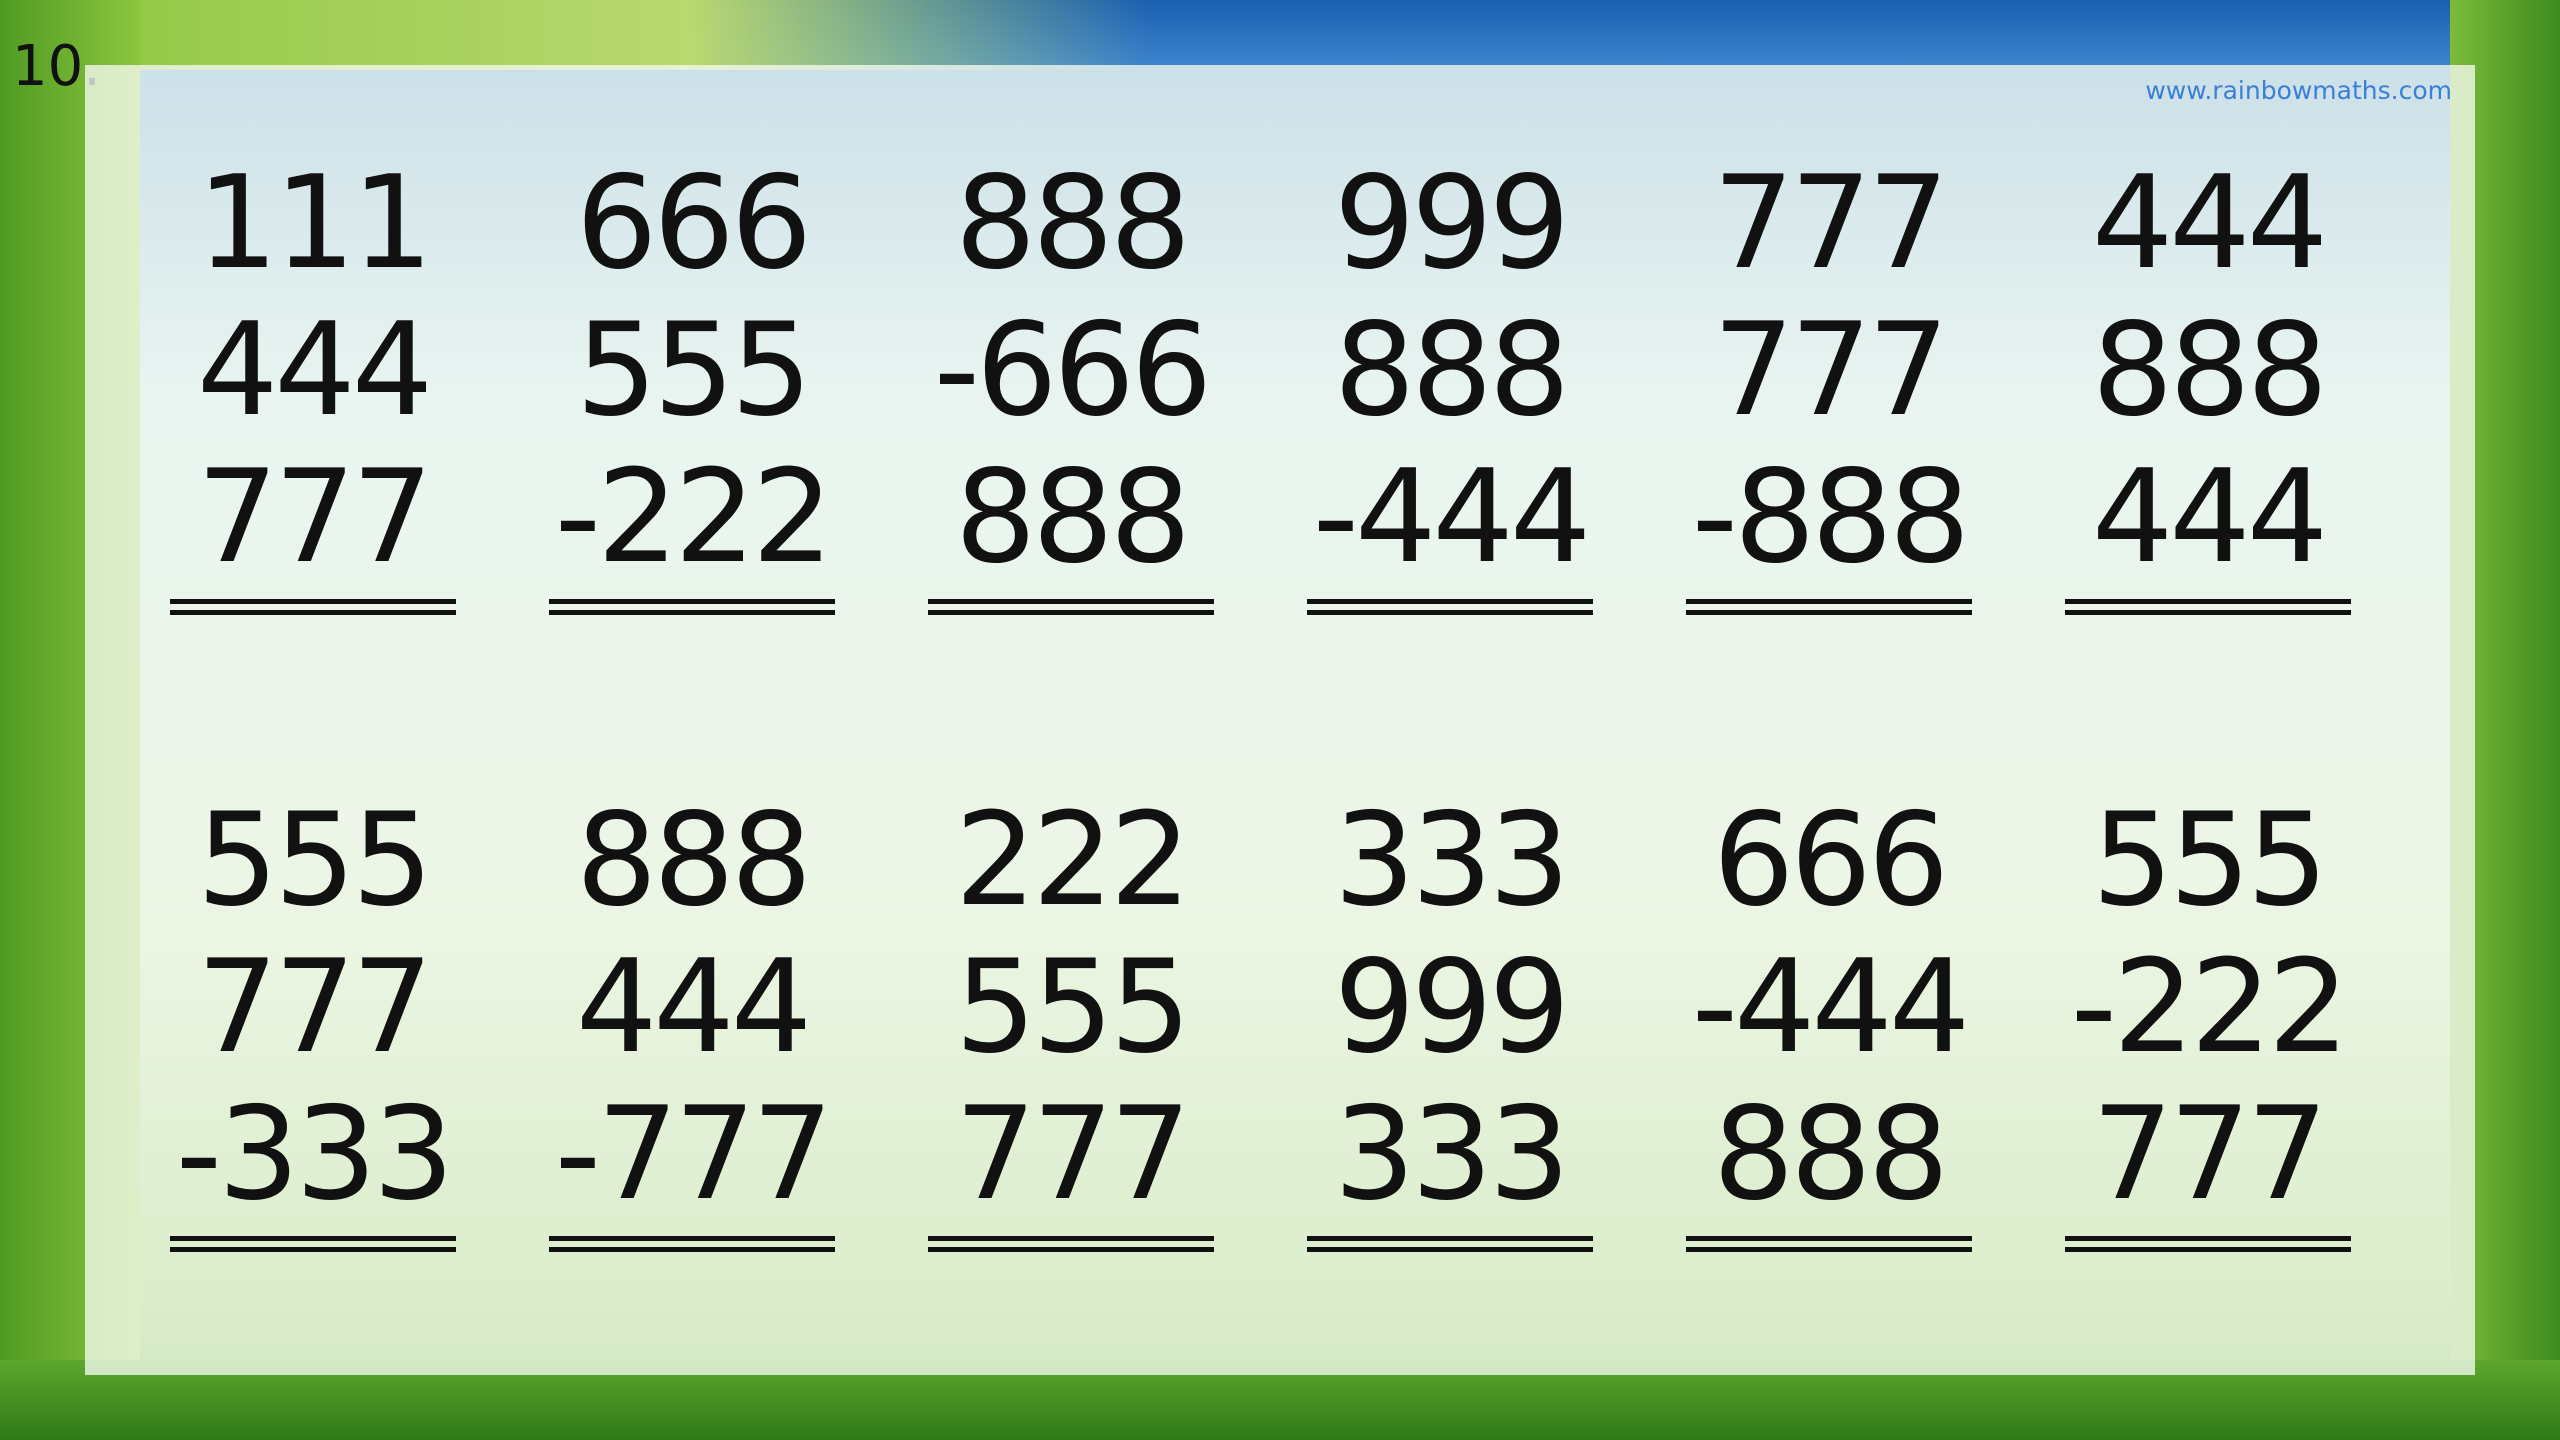  Describe the element at coordinates (575, 35) in the screenshot. I see `tree-canopy` at that location.